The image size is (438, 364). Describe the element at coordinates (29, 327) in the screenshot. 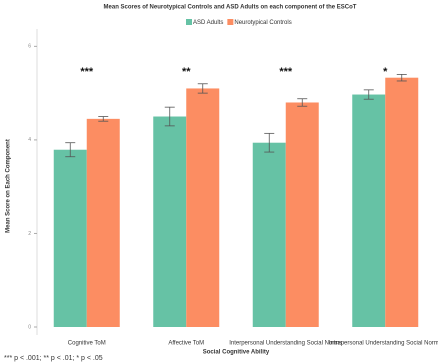

I see `y-tick-label: 0` at that location.